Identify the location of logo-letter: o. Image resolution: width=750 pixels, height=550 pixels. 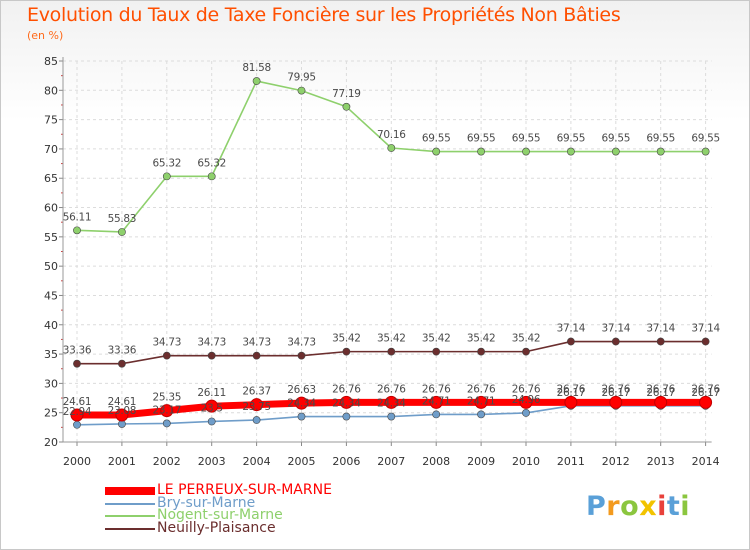
(630, 506).